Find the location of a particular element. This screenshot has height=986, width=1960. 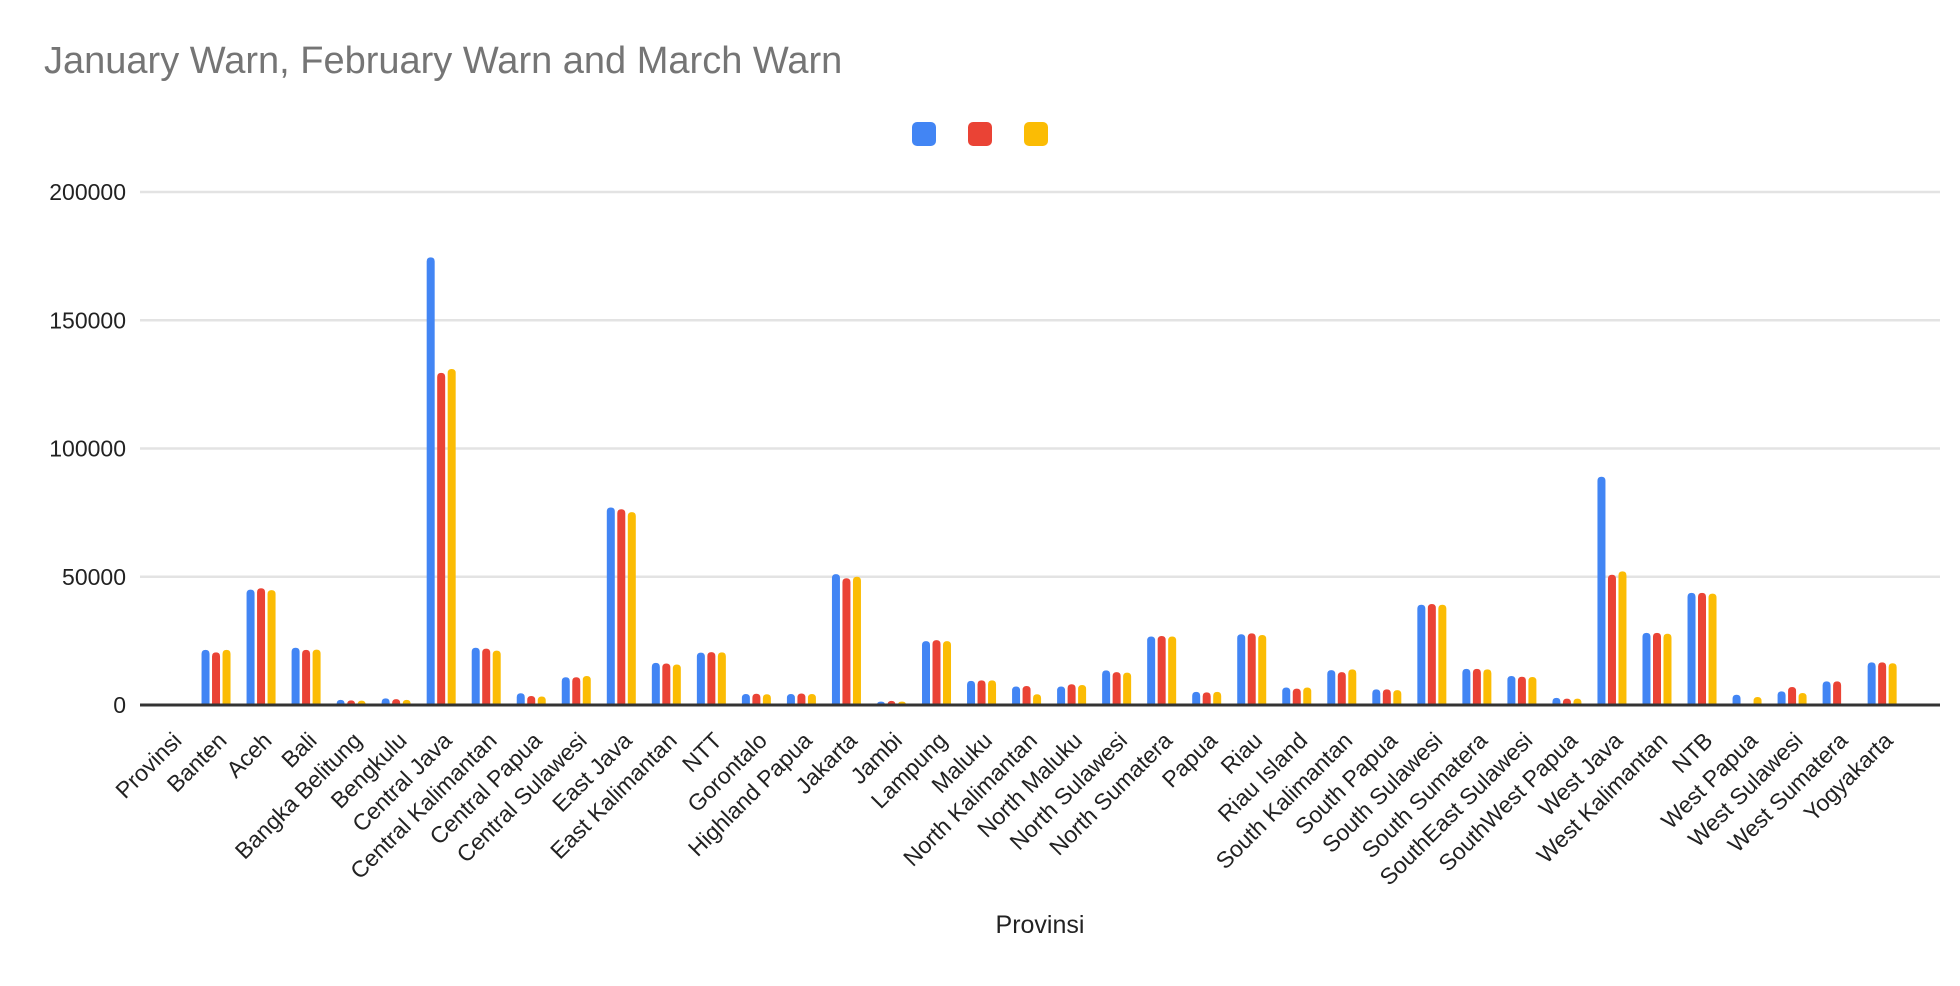

legend-swatch-january-warn is located at coordinates (924, 134).